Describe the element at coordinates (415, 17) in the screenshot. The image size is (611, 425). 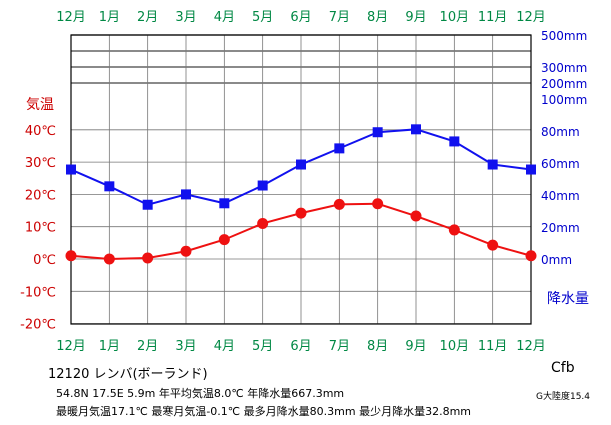
I see `month-label-top: 9月` at that location.